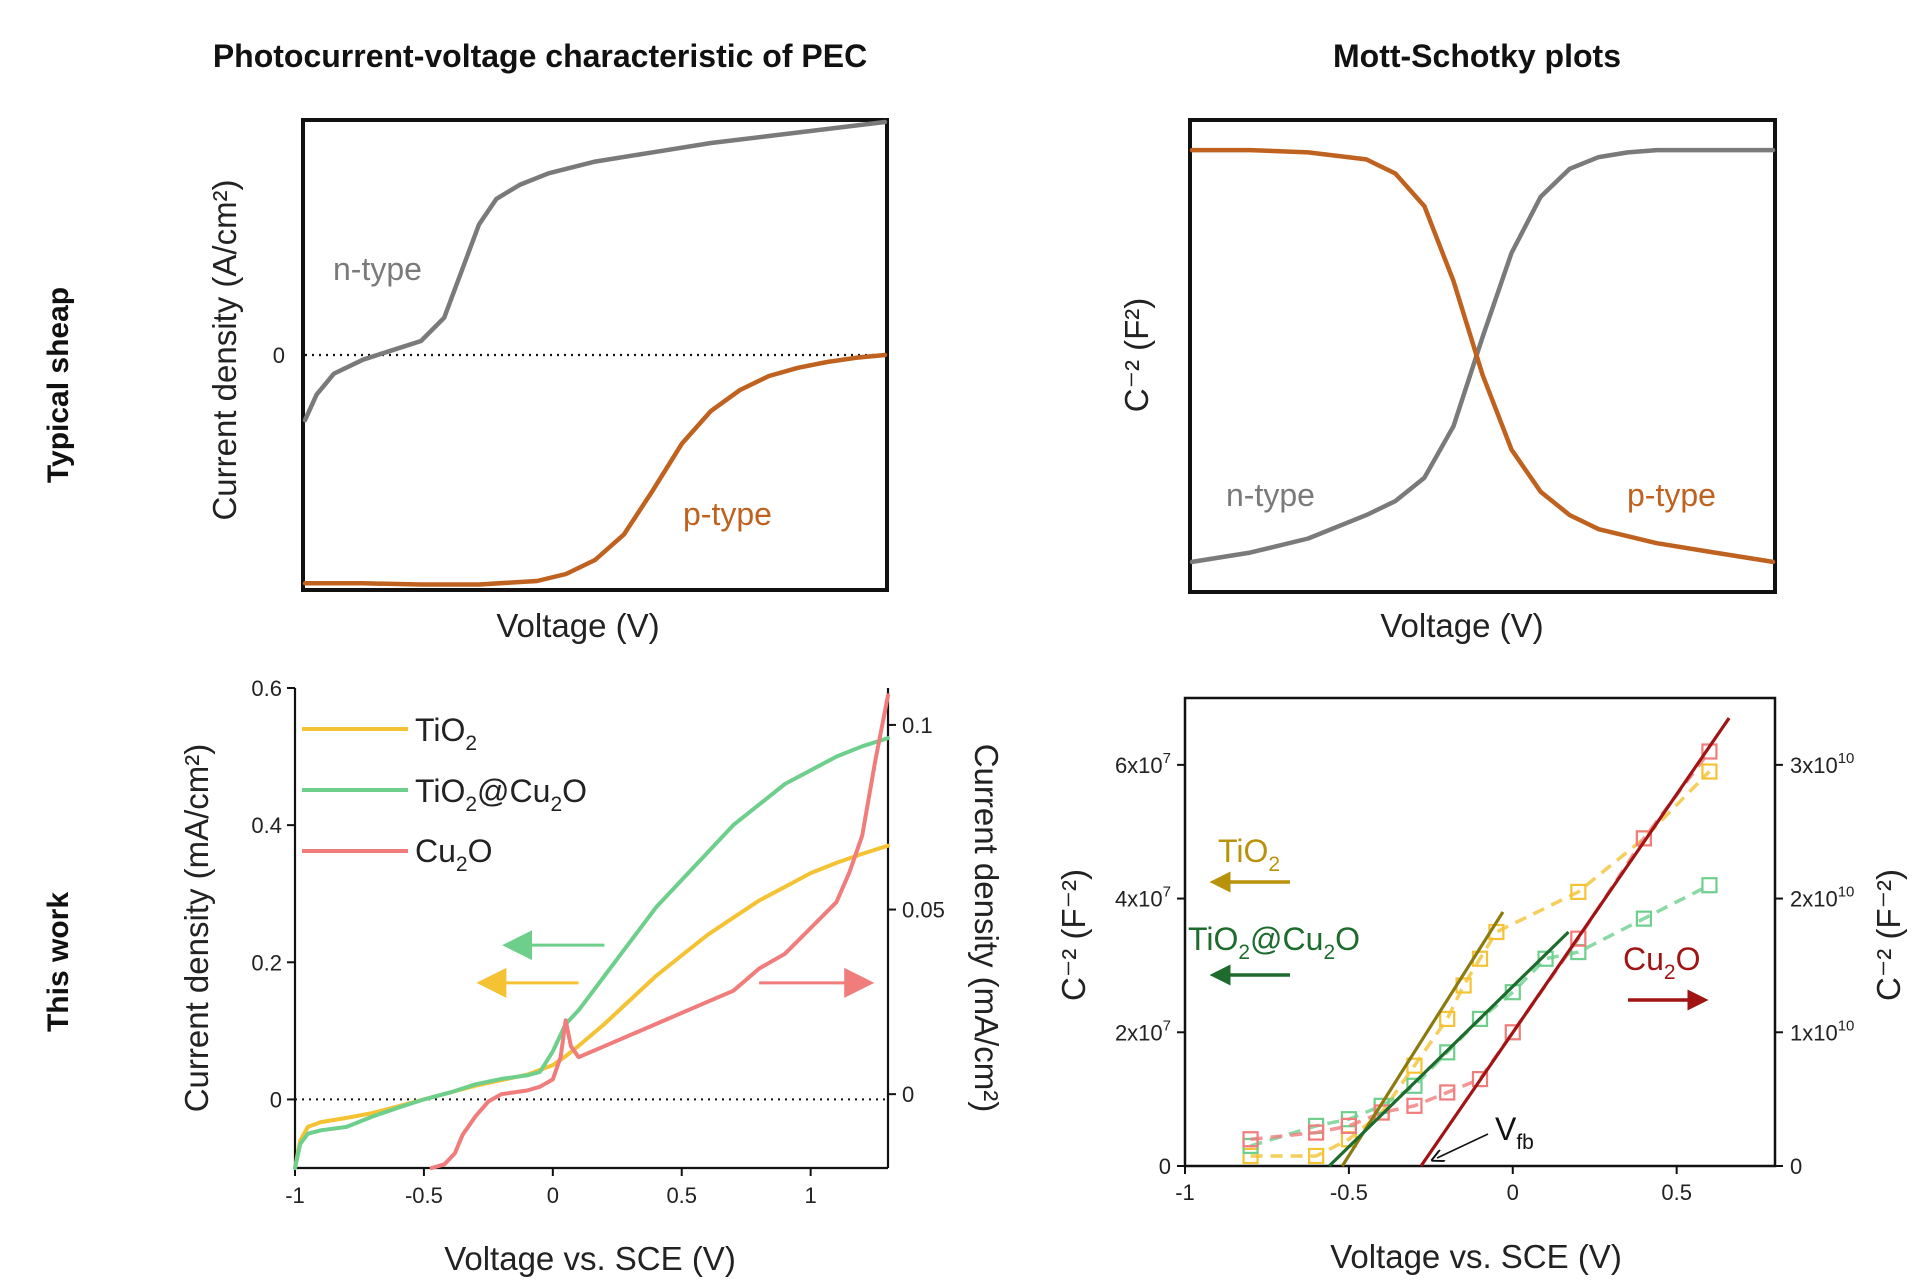 The width and height of the screenshot is (1917, 1283). Describe the element at coordinates (1143, 1031) in the screenshot. I see `chart-d-ytick-1: 2x10⁷` at that location.